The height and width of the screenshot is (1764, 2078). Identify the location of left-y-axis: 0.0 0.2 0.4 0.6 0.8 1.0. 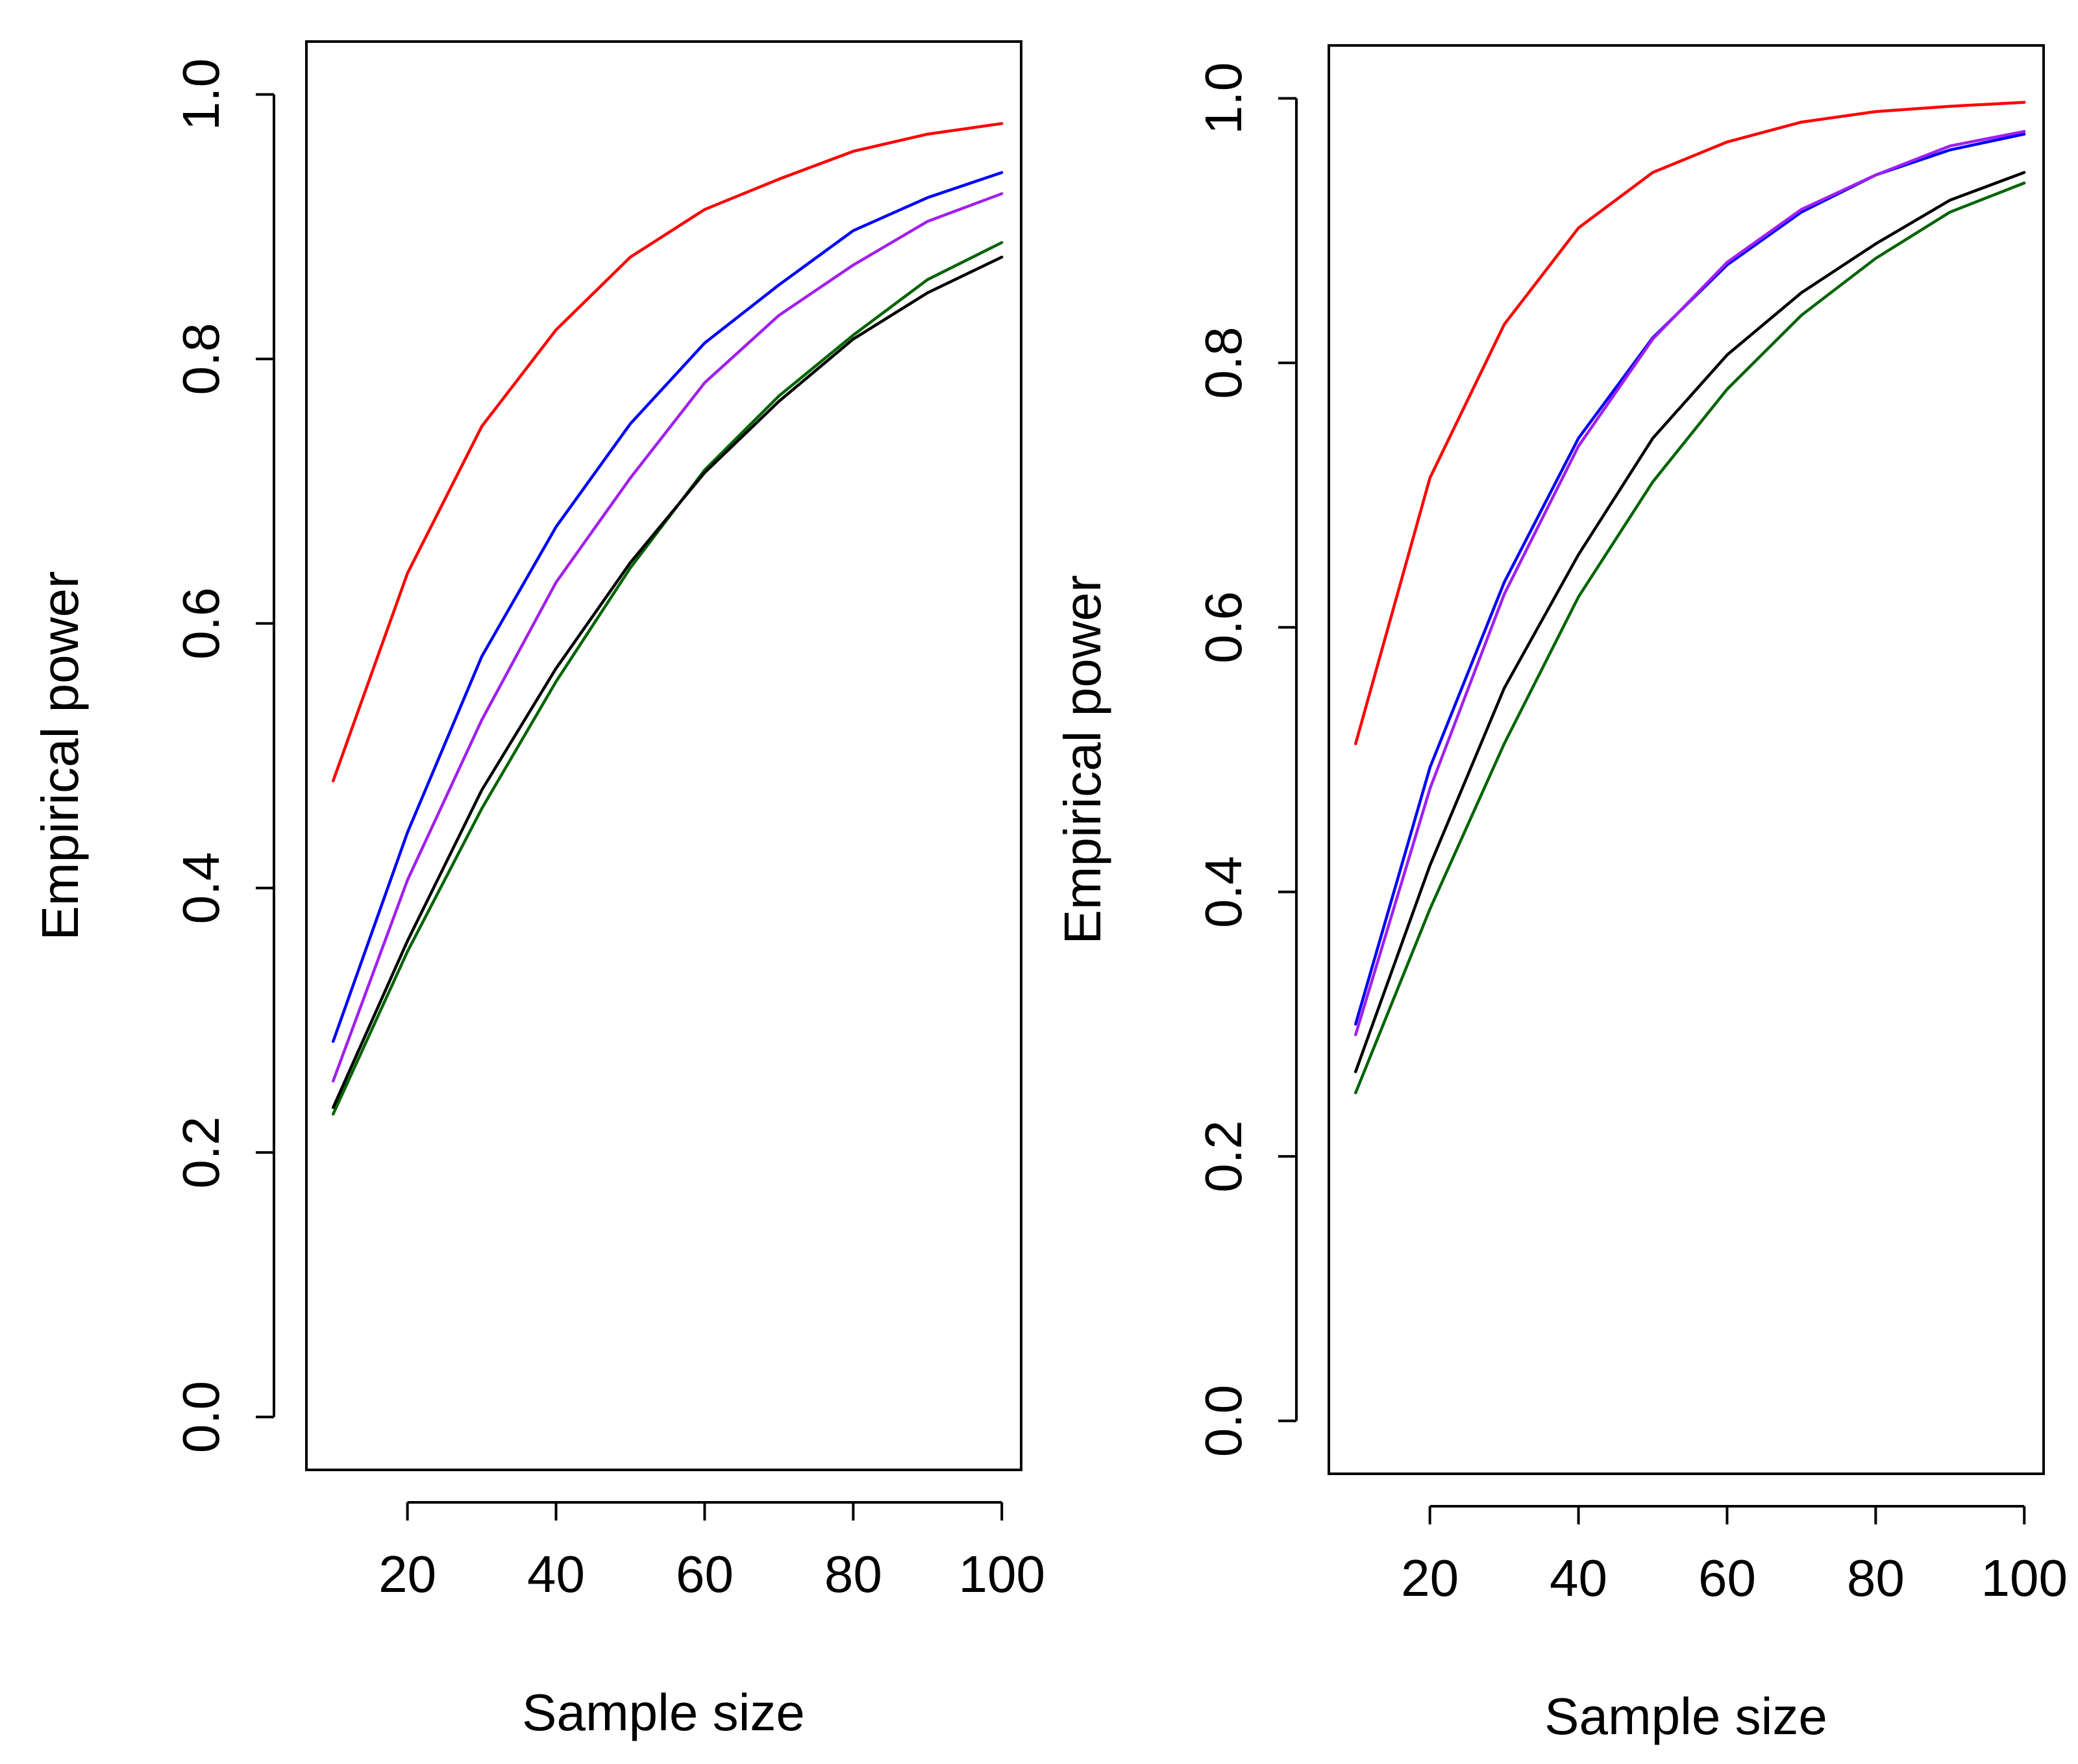
(223, 755).